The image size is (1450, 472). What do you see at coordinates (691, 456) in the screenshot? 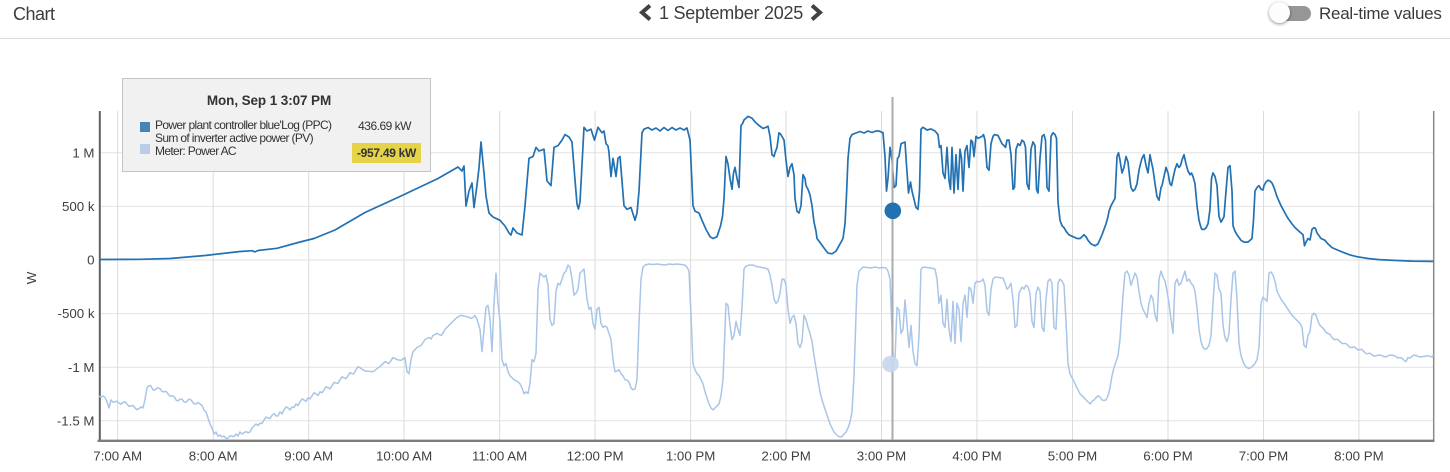
I see `svg-text: 1:00 PM` at bounding box center [691, 456].